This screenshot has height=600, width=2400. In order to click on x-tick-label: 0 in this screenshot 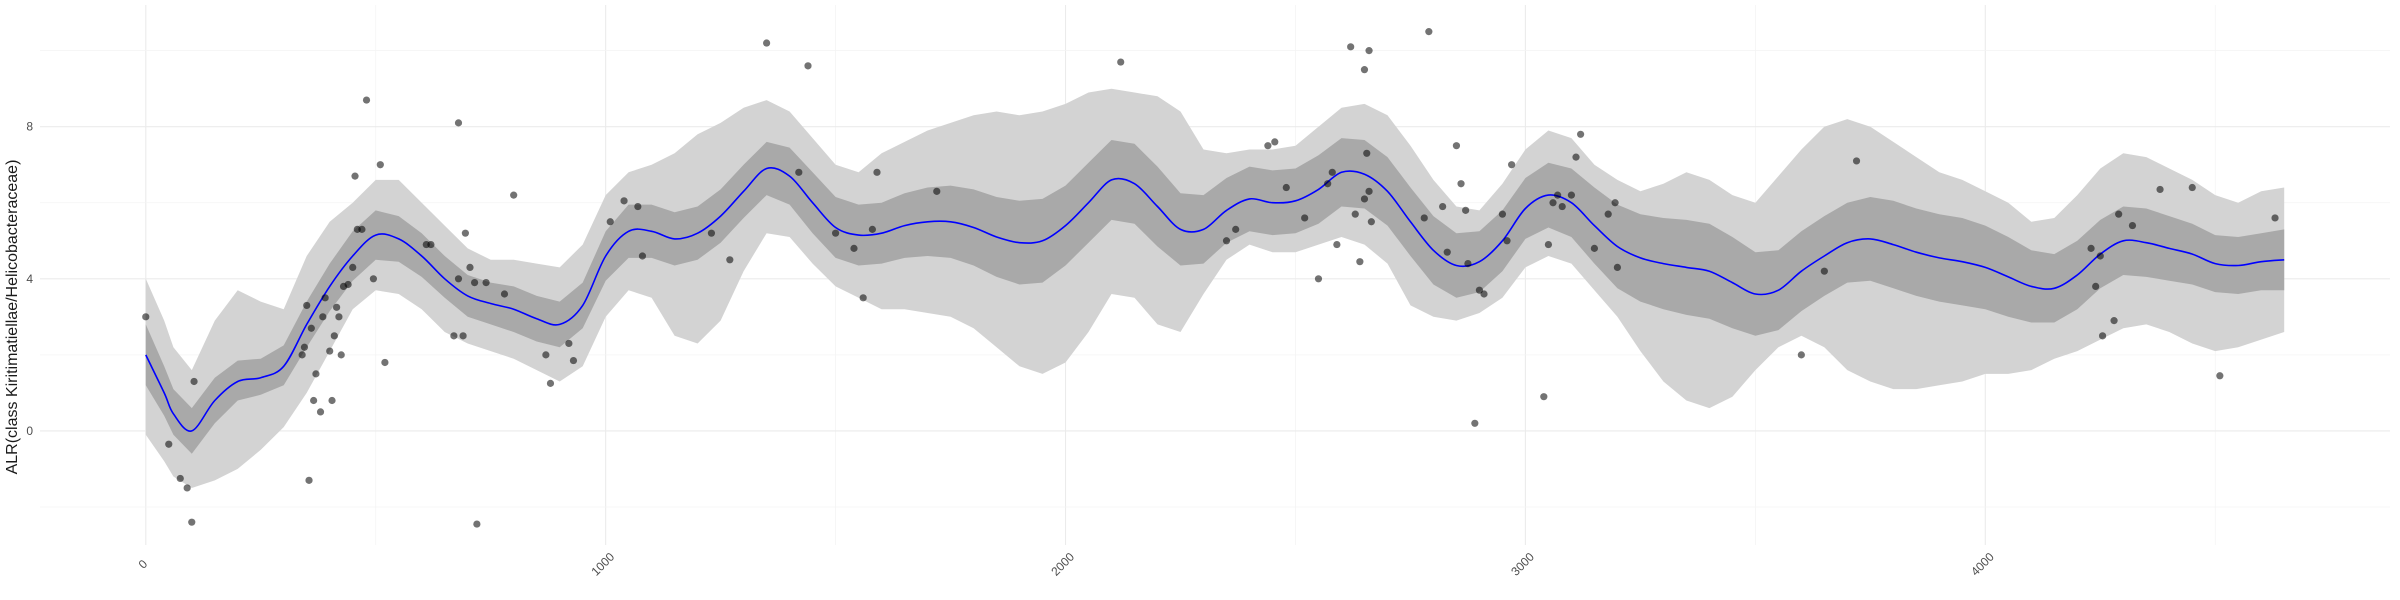, I will do `click(143, 564)`.